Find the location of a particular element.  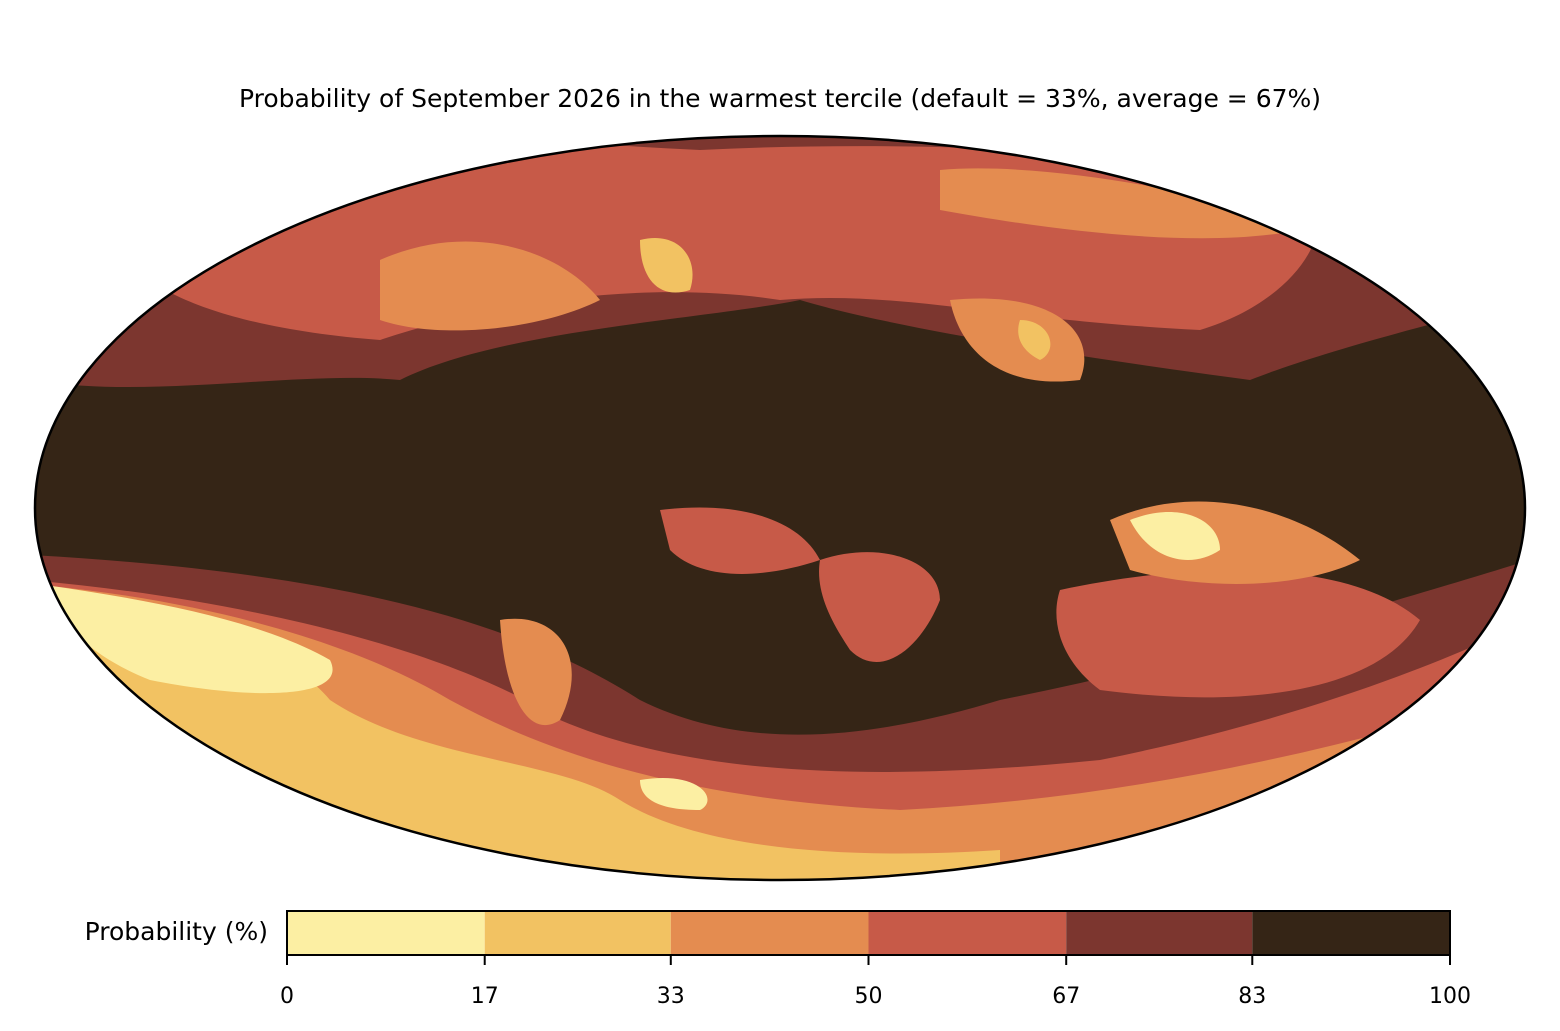

tick-label: 100 is located at coordinates (1450, 996).